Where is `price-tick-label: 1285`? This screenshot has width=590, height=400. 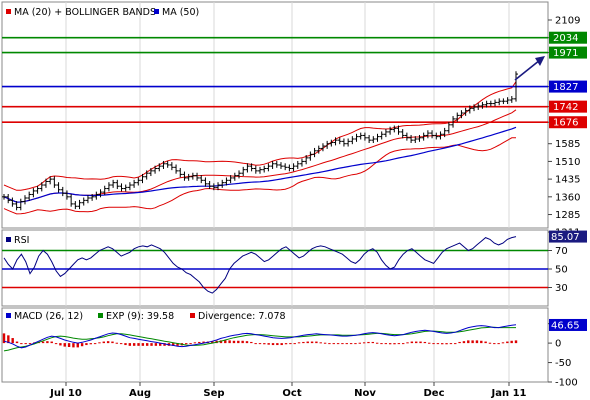 price-tick-label: 1285 is located at coordinates (567, 215).